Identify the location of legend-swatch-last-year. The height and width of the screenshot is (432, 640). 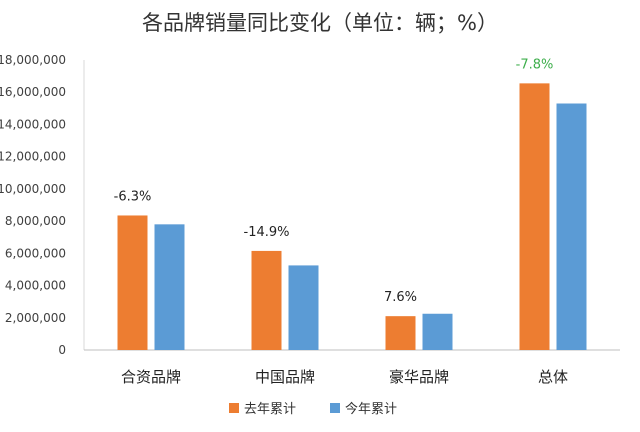
(234, 408).